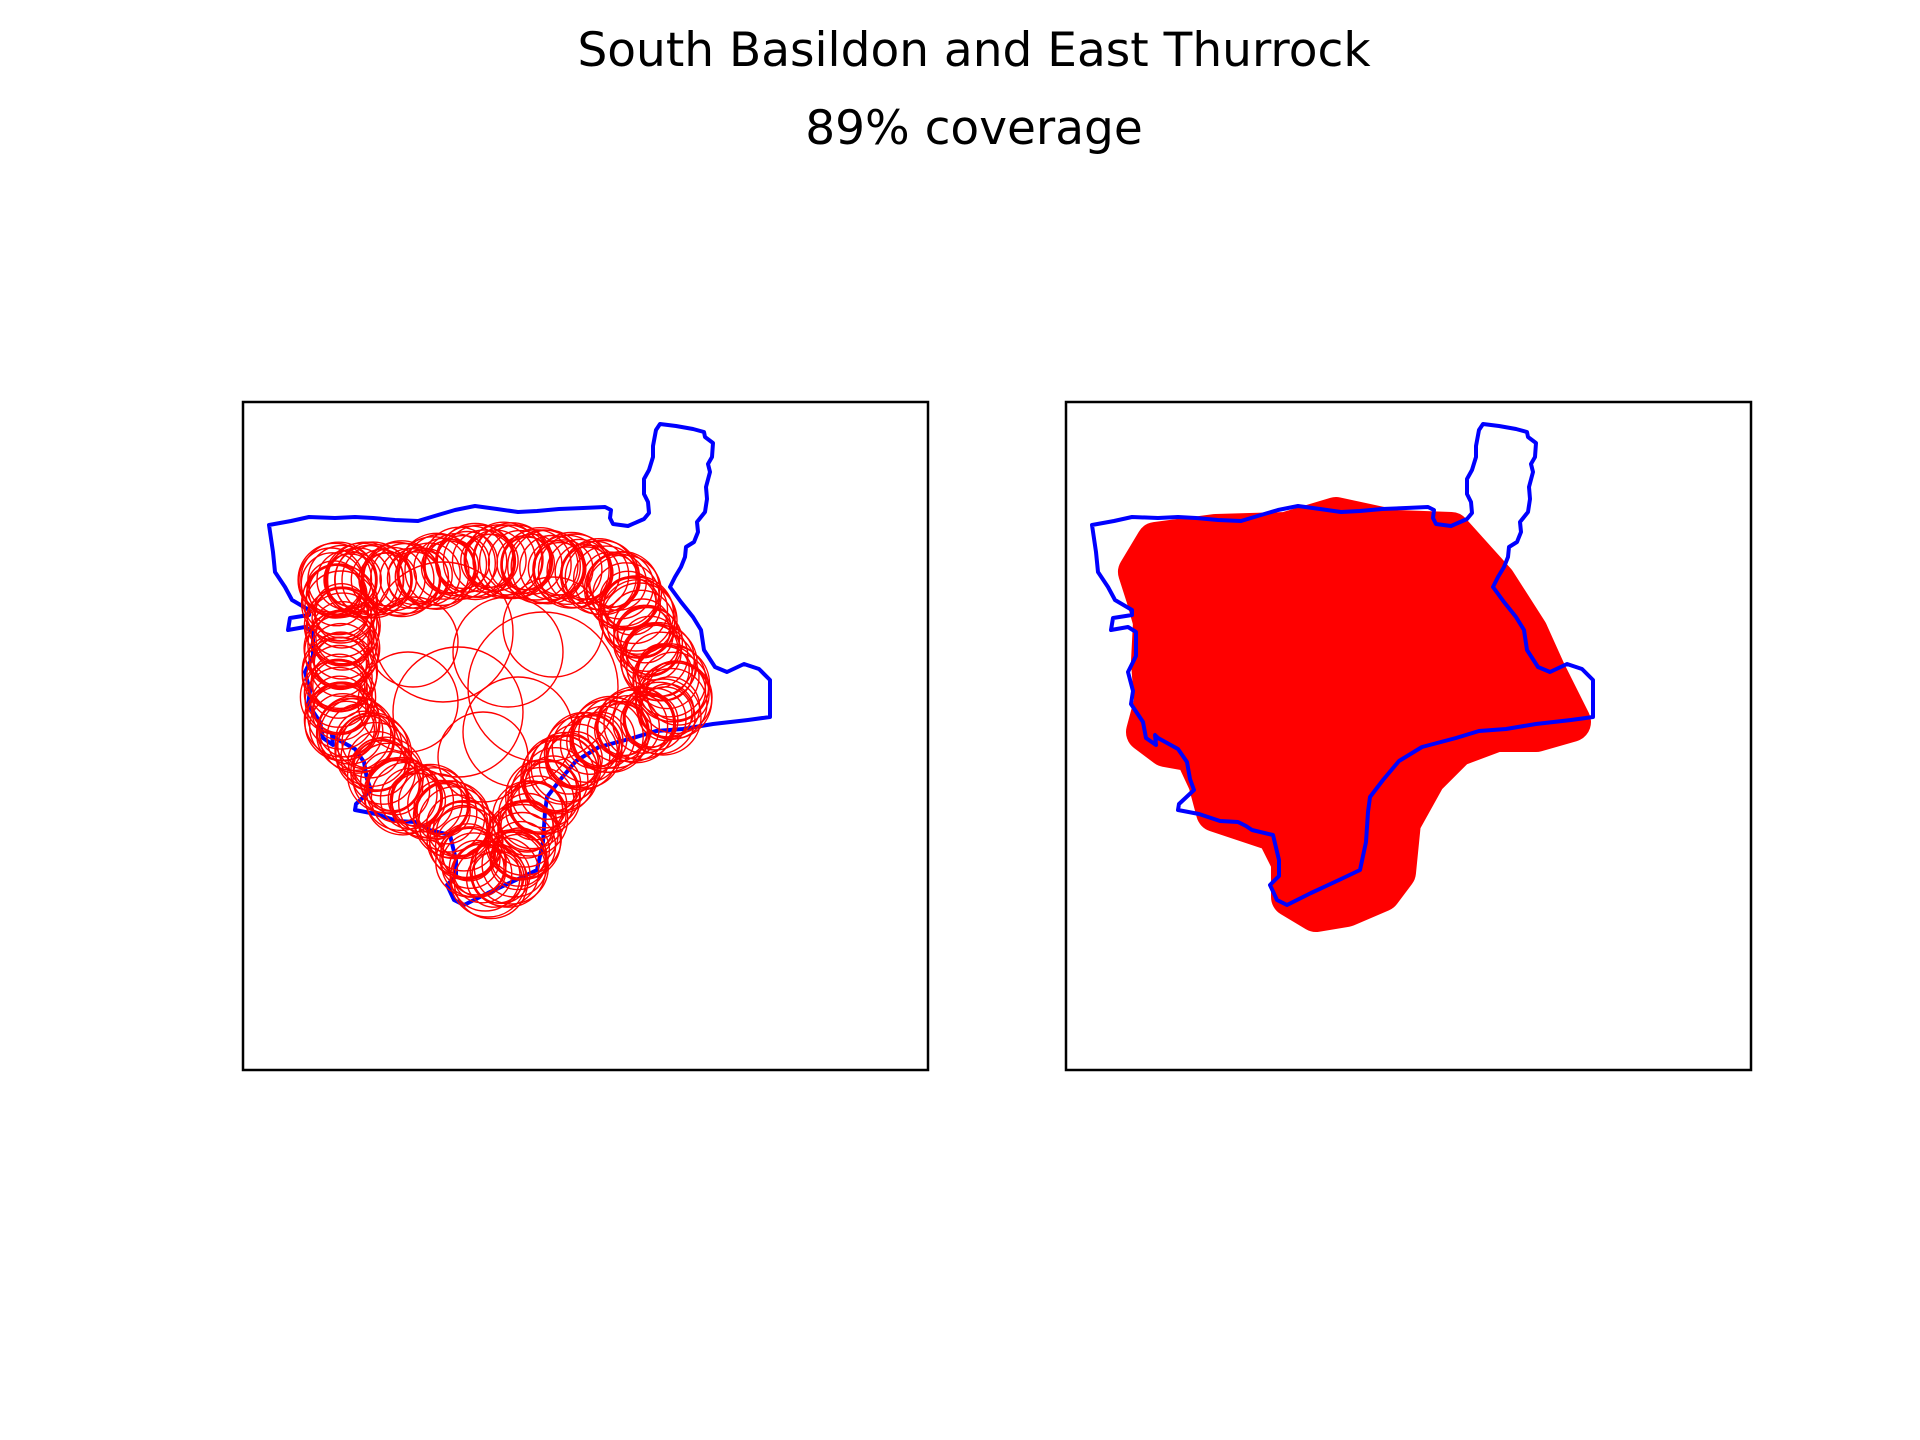 This screenshot has height=1440, width=1920. I want to click on coverage-circles, so click(505, 720).